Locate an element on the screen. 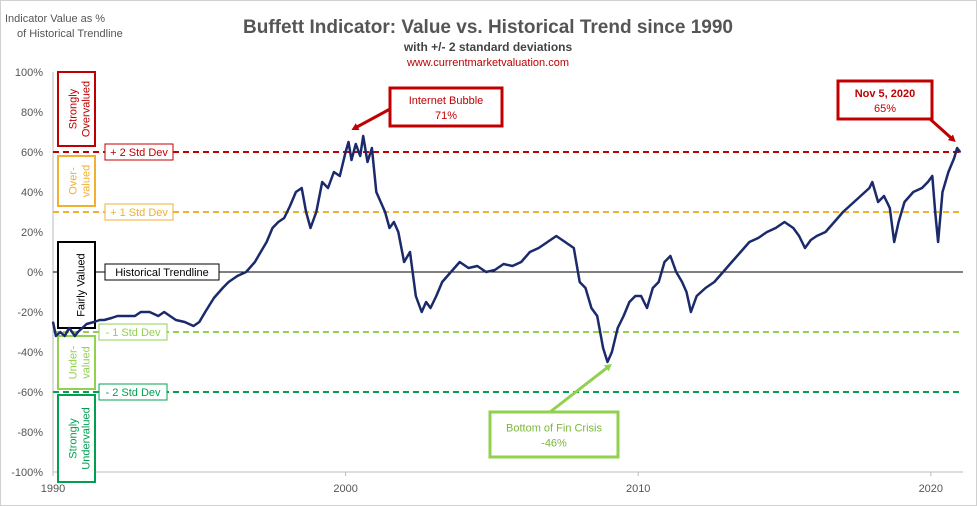  annotation-value-nov-2020: 65% is located at coordinates (885, 109).